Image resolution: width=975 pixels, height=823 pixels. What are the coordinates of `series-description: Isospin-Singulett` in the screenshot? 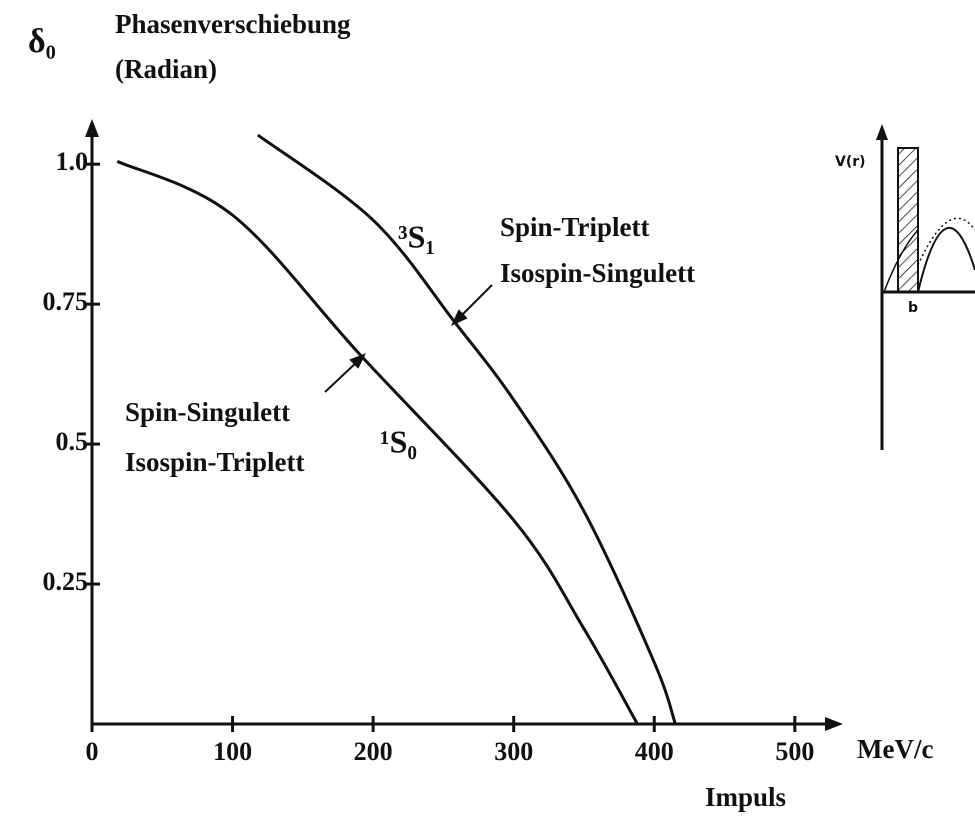 It's located at (597, 273).